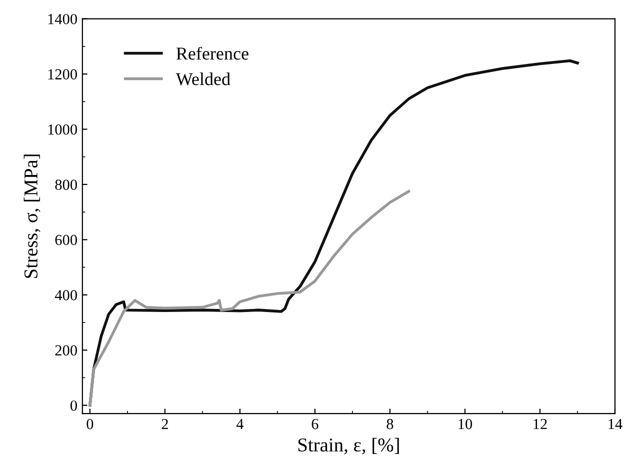 This screenshot has height=470, width=634. I want to click on legend-label: Reference, so click(212, 53).